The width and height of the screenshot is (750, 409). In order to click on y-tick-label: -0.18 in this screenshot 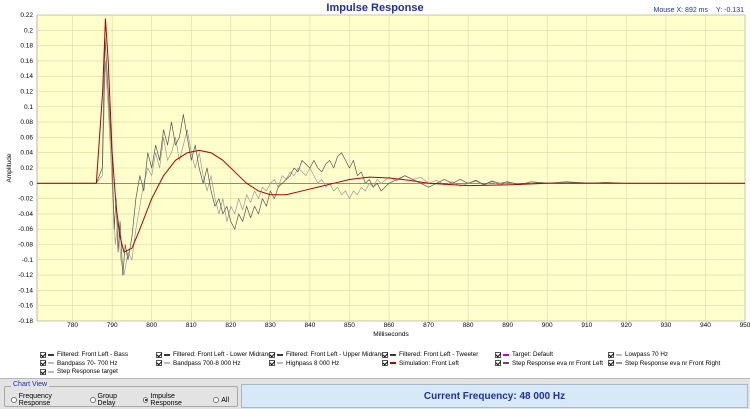, I will do `click(25, 321)`.